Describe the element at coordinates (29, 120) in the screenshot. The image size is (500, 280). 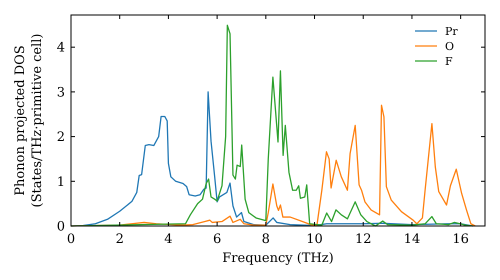
I see `y-axis-title: Phonon projected DOS (States/THz·primitive cell)` at that location.